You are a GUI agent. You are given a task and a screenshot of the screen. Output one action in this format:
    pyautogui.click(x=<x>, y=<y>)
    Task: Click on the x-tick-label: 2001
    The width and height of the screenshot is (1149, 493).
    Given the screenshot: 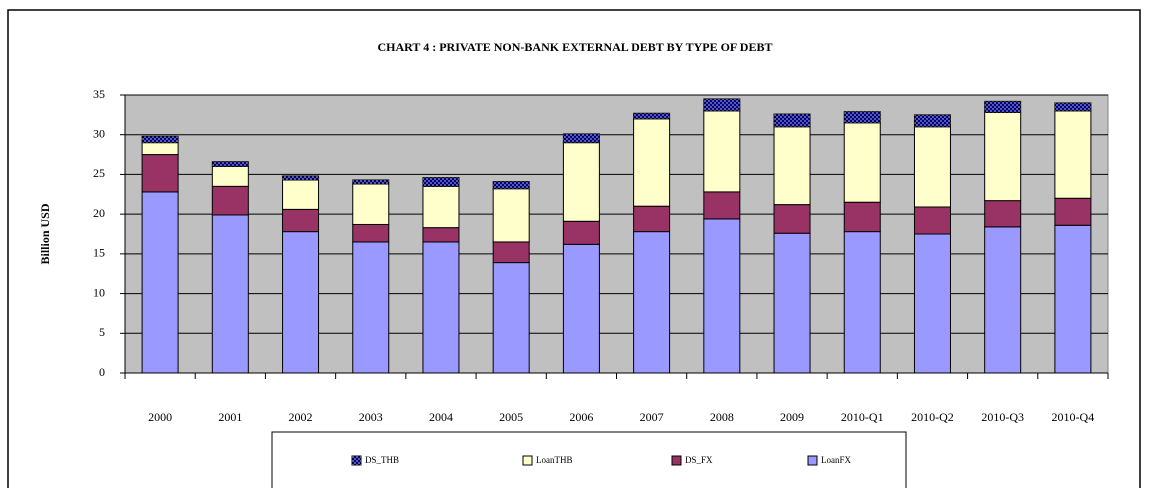 What is the action you would take?
    pyautogui.click(x=230, y=417)
    